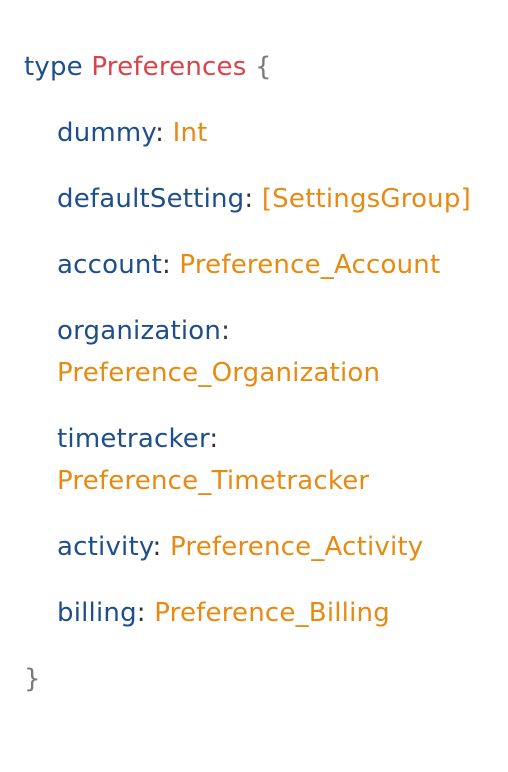  Describe the element at coordinates (259, 679) in the screenshot. I see `close-brace-line: }` at that location.